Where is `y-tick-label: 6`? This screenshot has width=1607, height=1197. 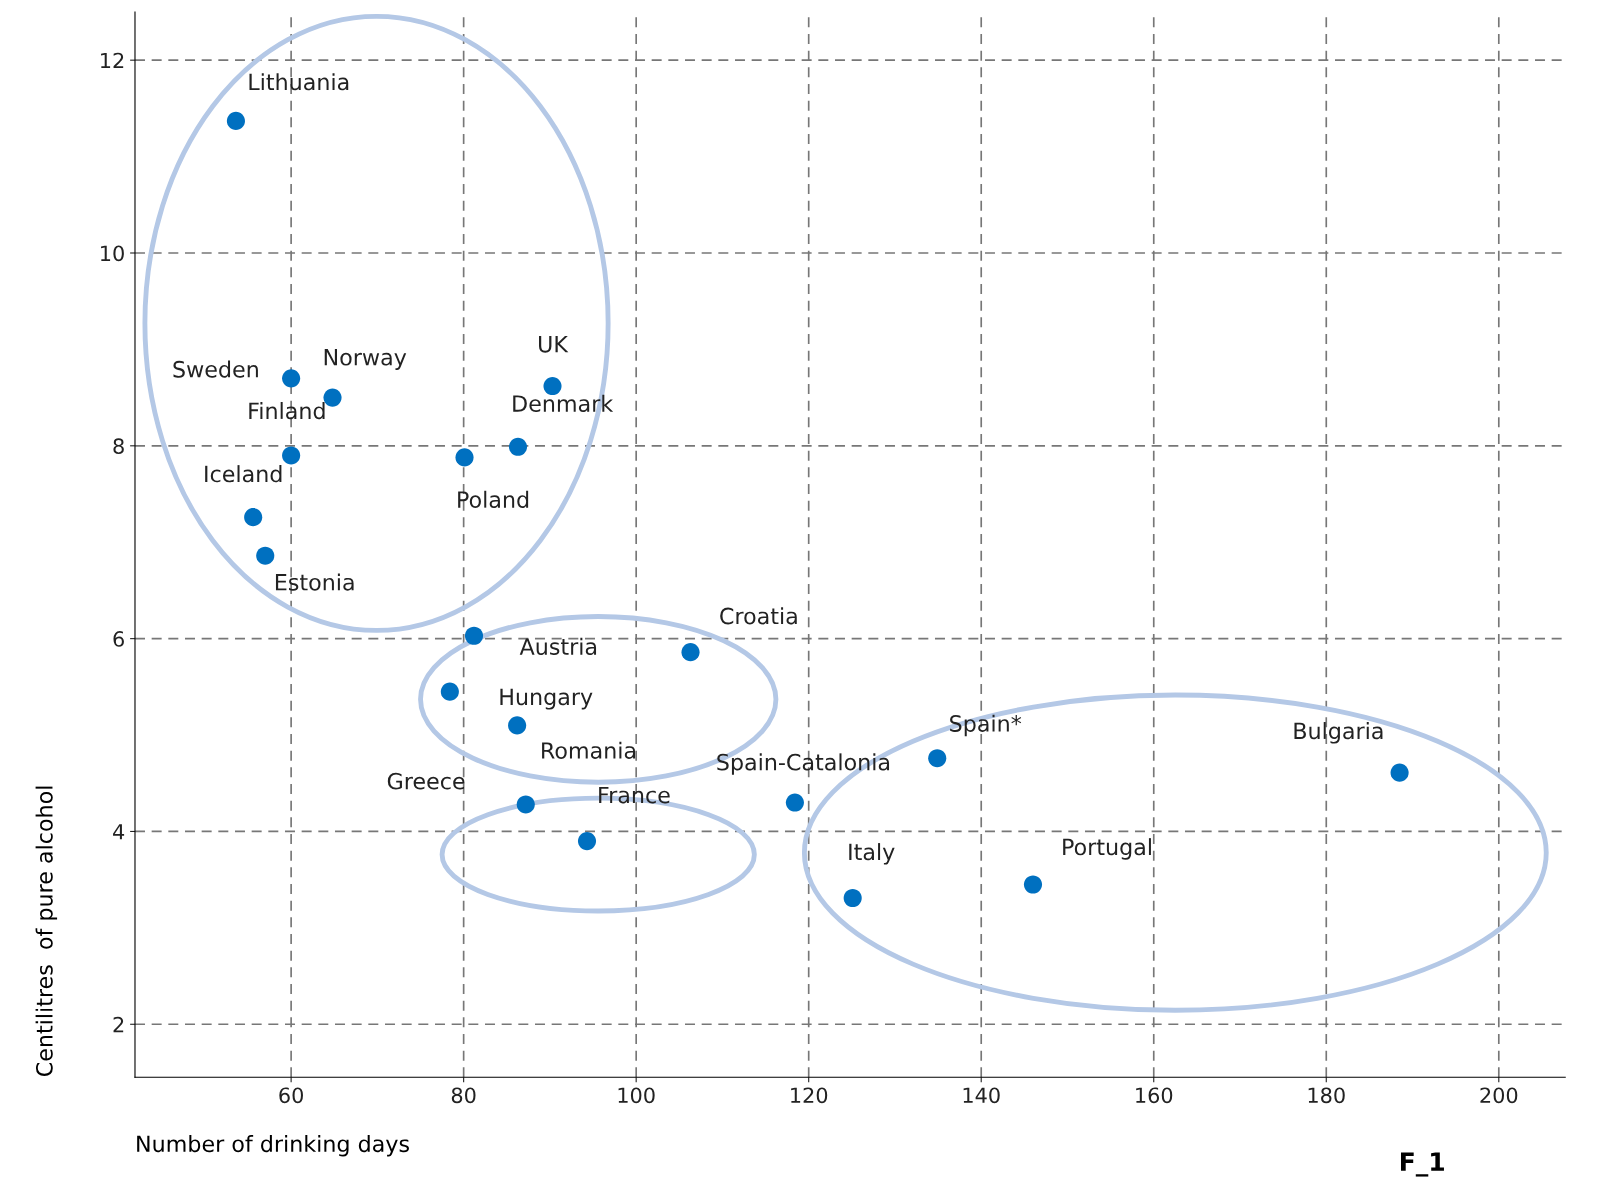 y-tick-label: 6 is located at coordinates (118, 639).